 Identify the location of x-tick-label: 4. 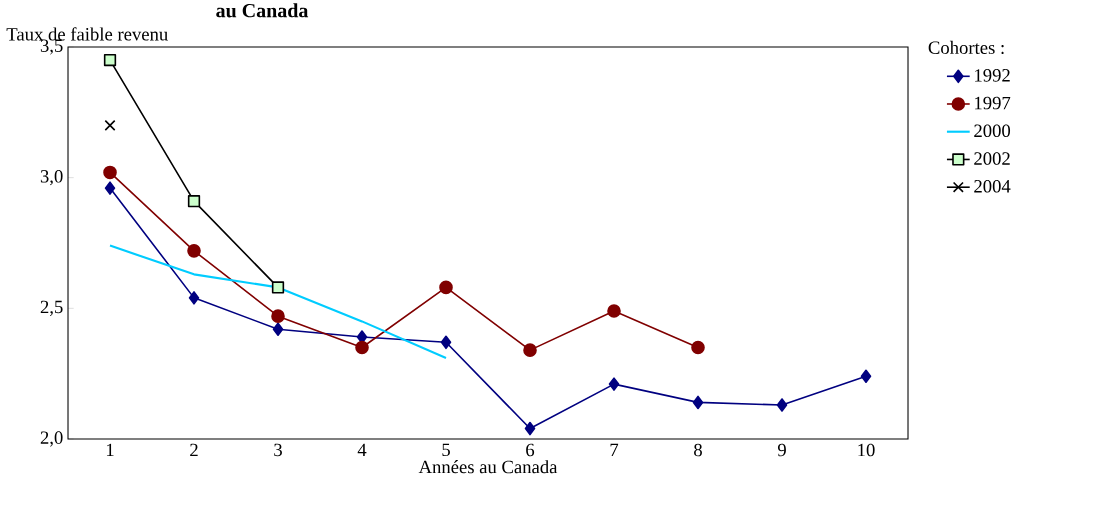
(362, 449).